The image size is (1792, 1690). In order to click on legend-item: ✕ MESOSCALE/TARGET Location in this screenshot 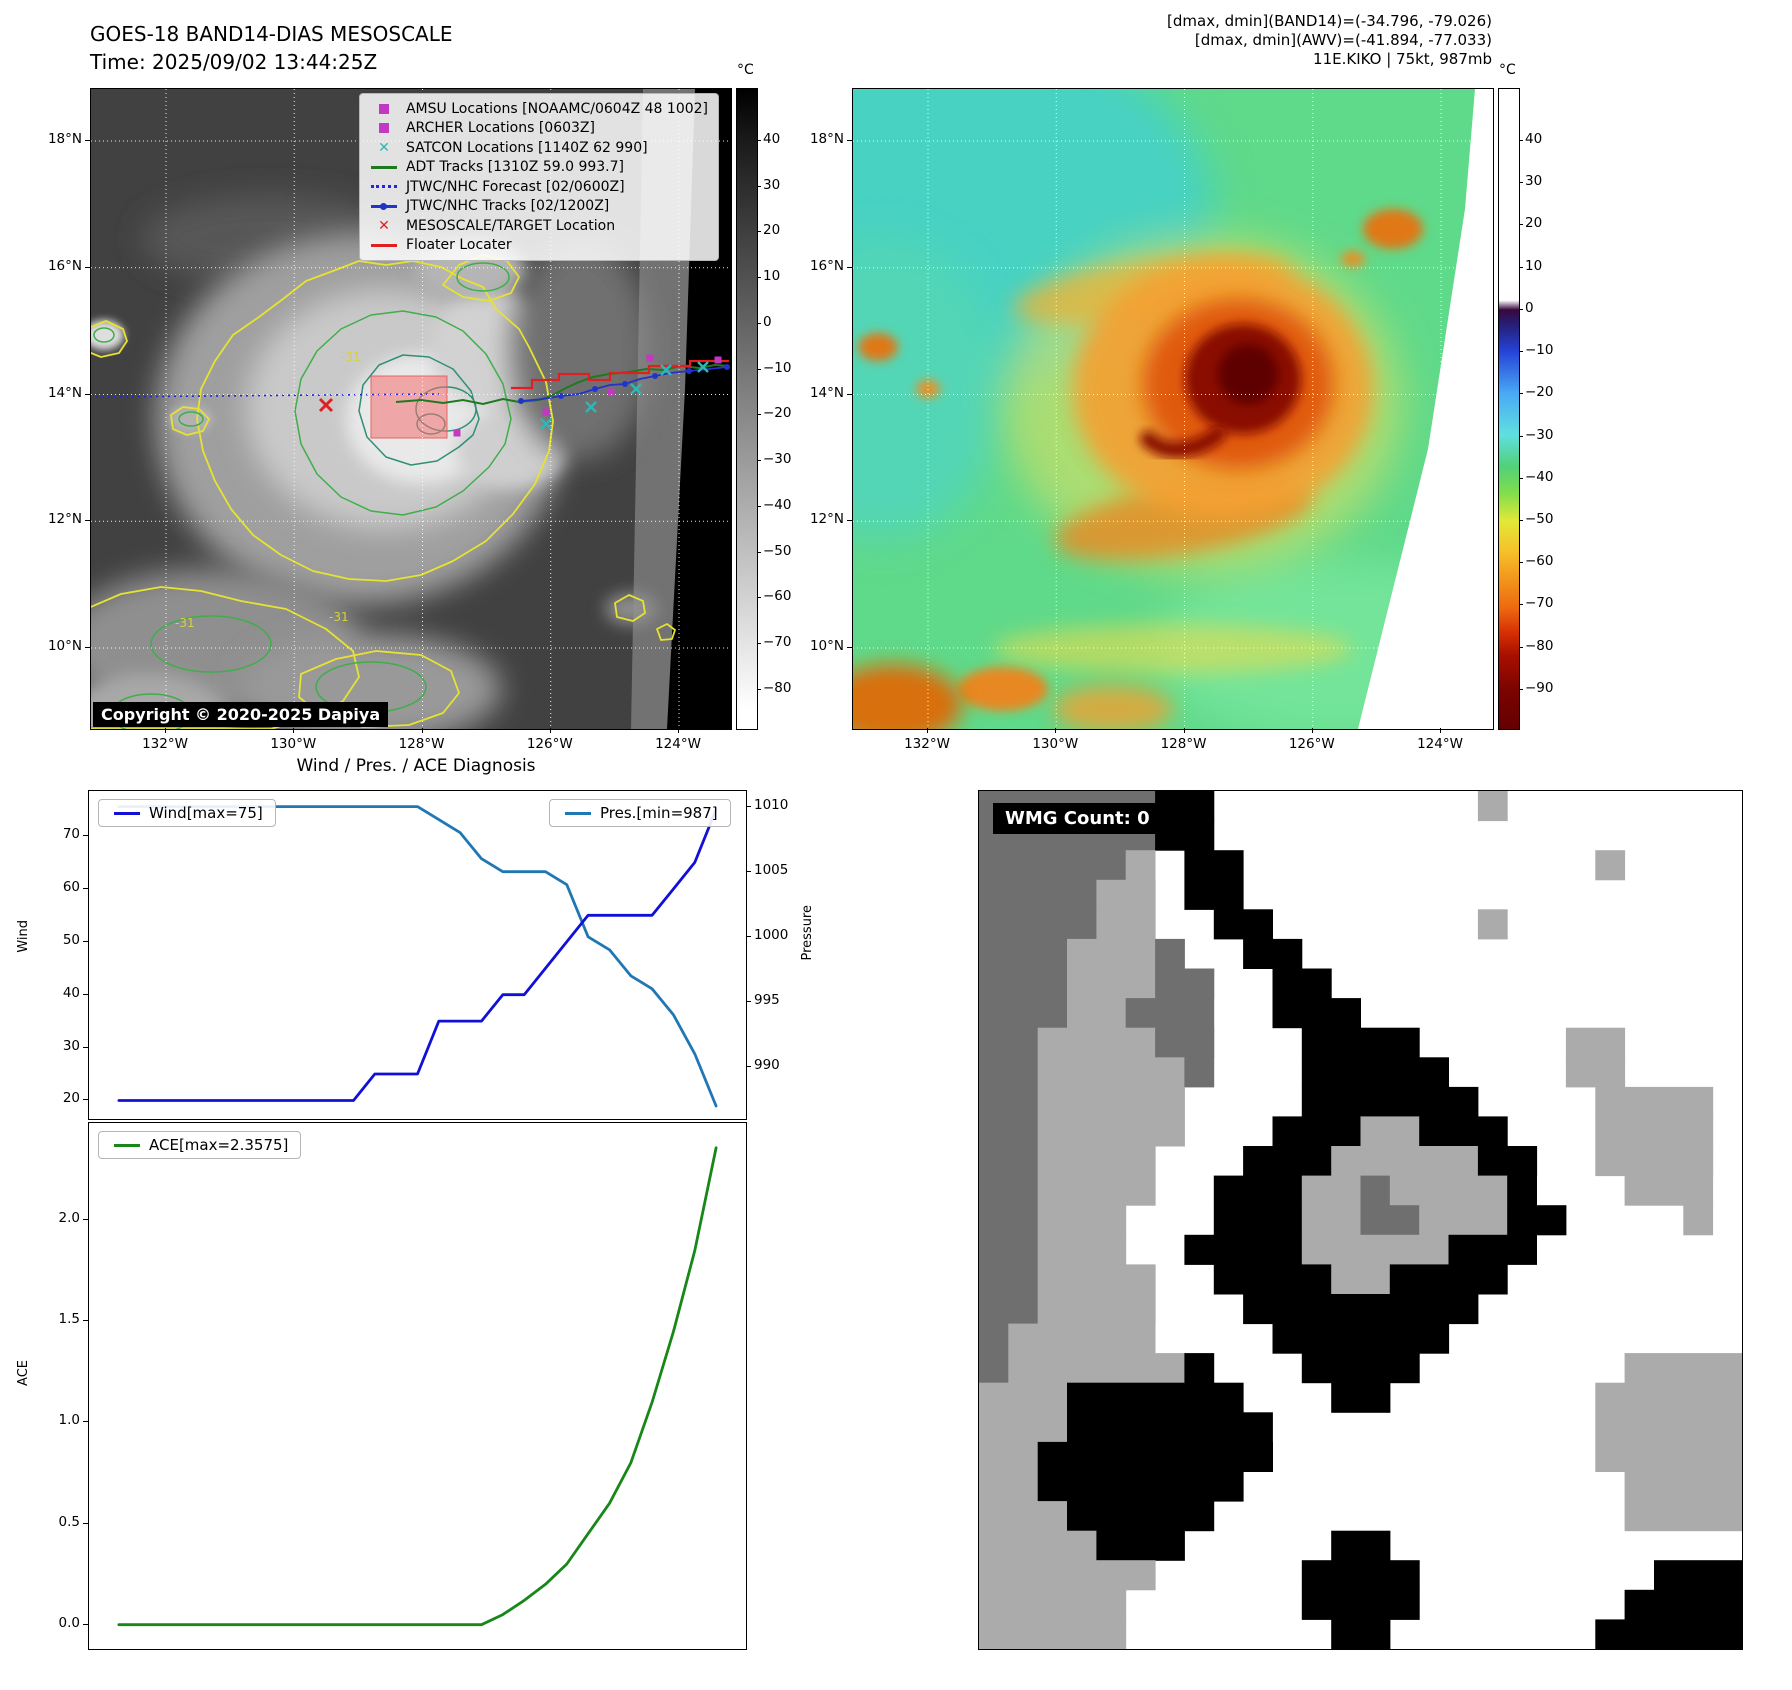, I will do `click(538, 226)`.